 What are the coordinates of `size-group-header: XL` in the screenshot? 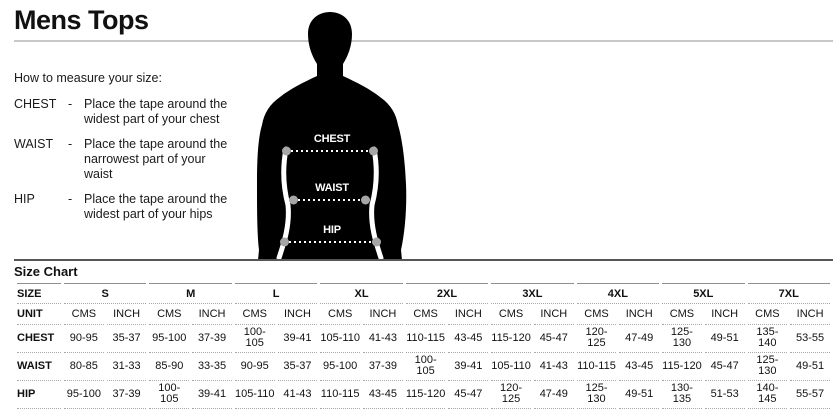 It's located at (361, 293).